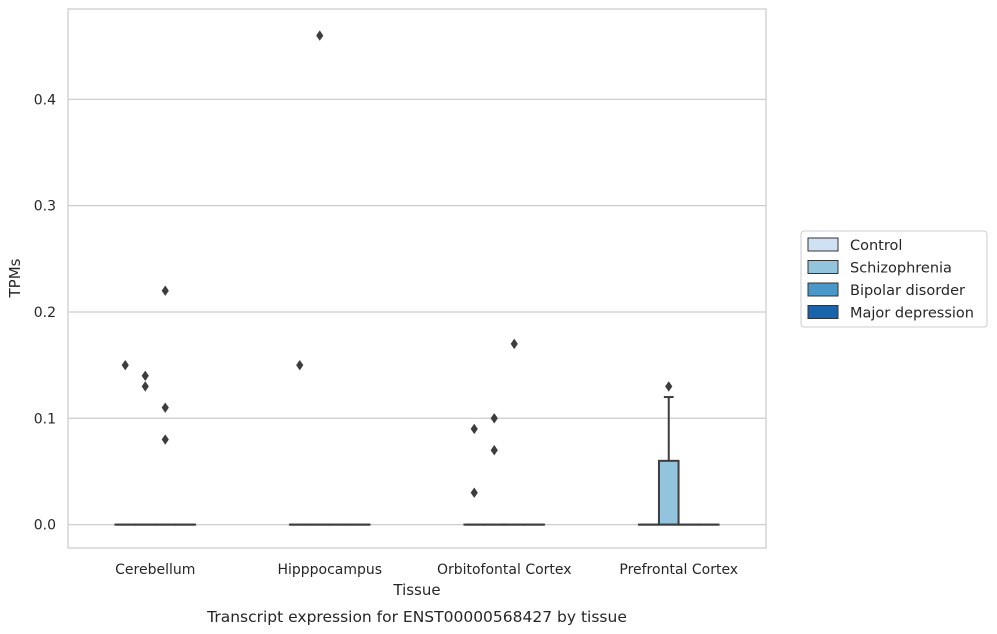 The width and height of the screenshot is (997, 634). What do you see at coordinates (45, 419) in the screenshot?
I see `y-tick-label: 0.1` at bounding box center [45, 419].